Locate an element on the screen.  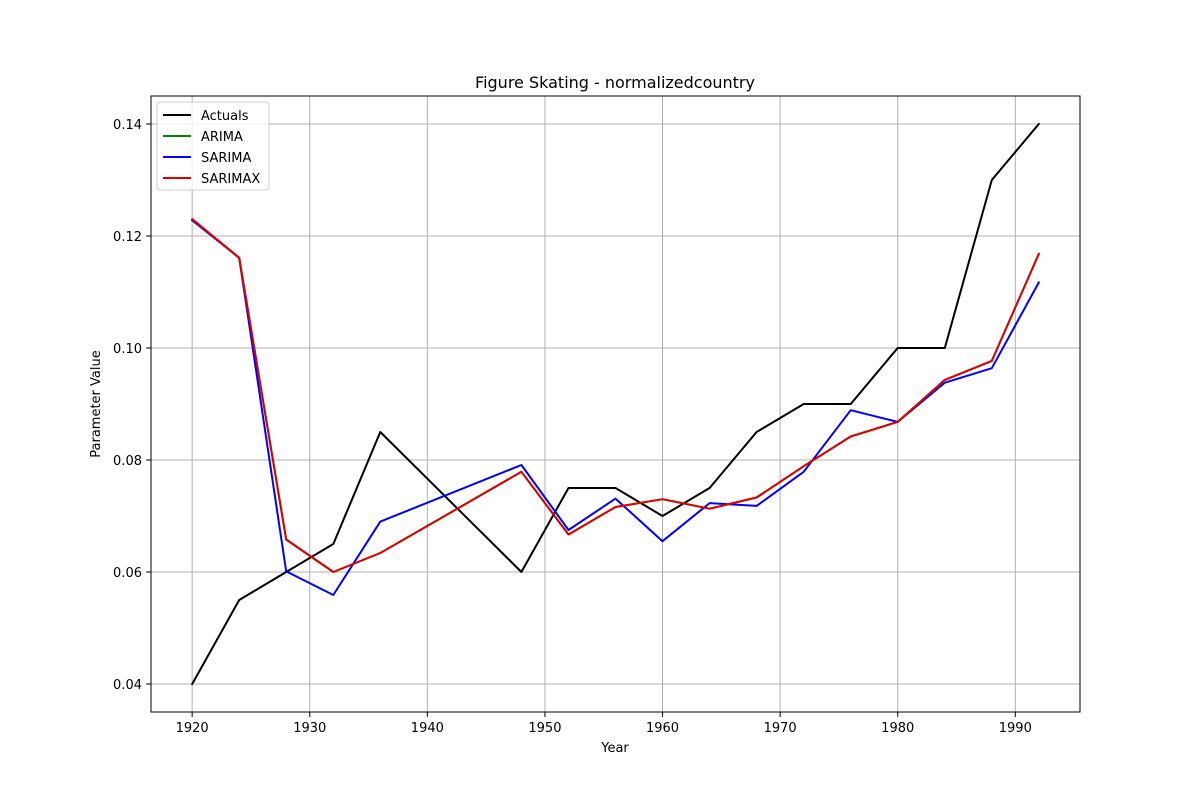
x-tick-label: 1960 is located at coordinates (662, 728).